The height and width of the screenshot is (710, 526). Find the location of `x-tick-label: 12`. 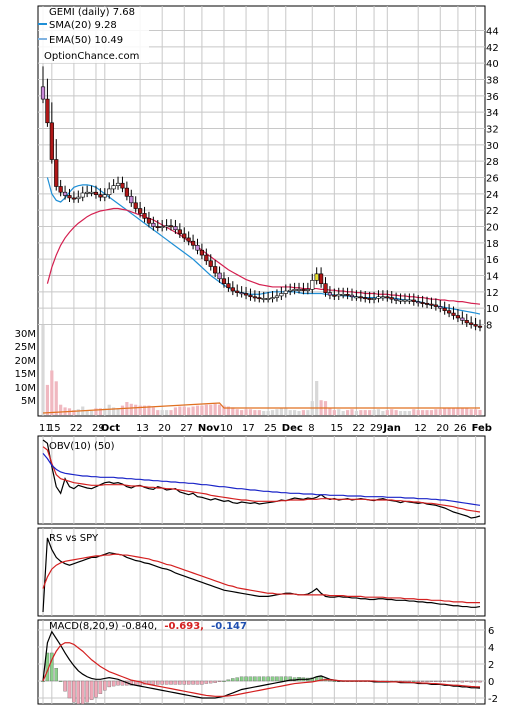

x-tick-label: 12 is located at coordinates (420, 428).